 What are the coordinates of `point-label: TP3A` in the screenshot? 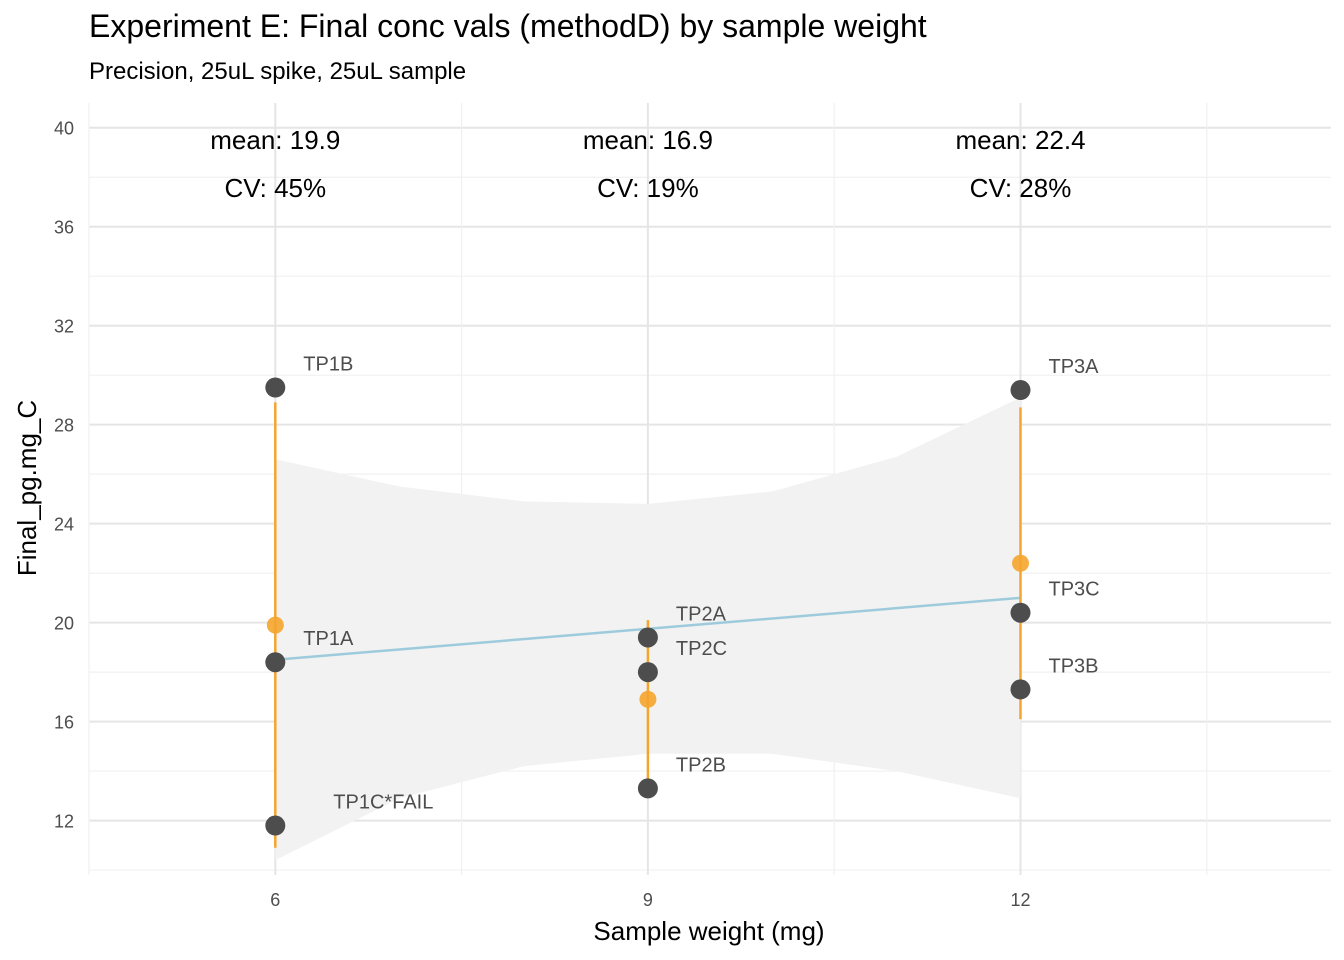 It's located at (1074, 367).